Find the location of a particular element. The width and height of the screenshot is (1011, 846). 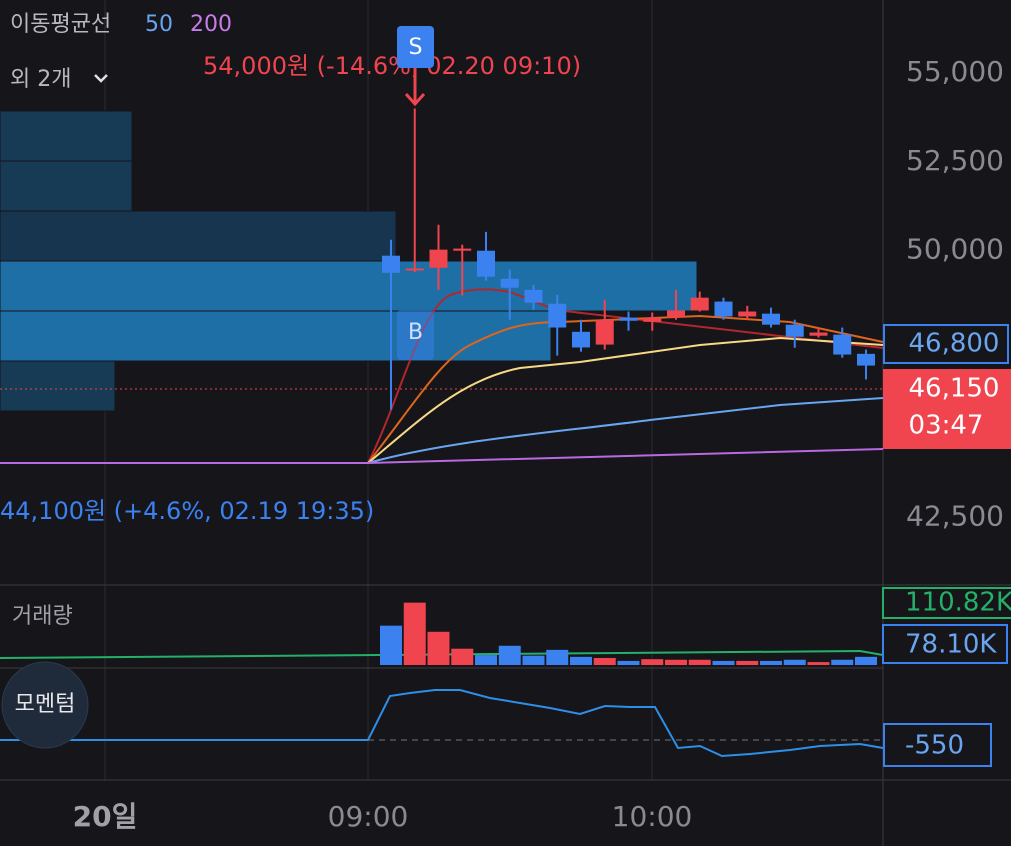

buy-badge is located at coordinates (415, 335).